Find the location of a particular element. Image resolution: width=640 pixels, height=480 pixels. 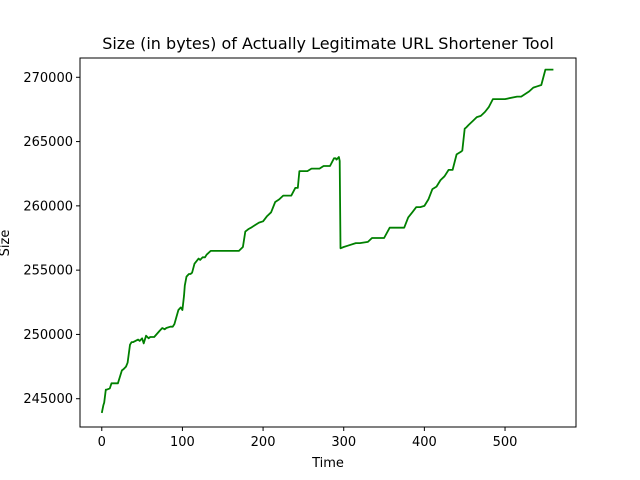

x-tick-label: 0 is located at coordinates (102, 442).